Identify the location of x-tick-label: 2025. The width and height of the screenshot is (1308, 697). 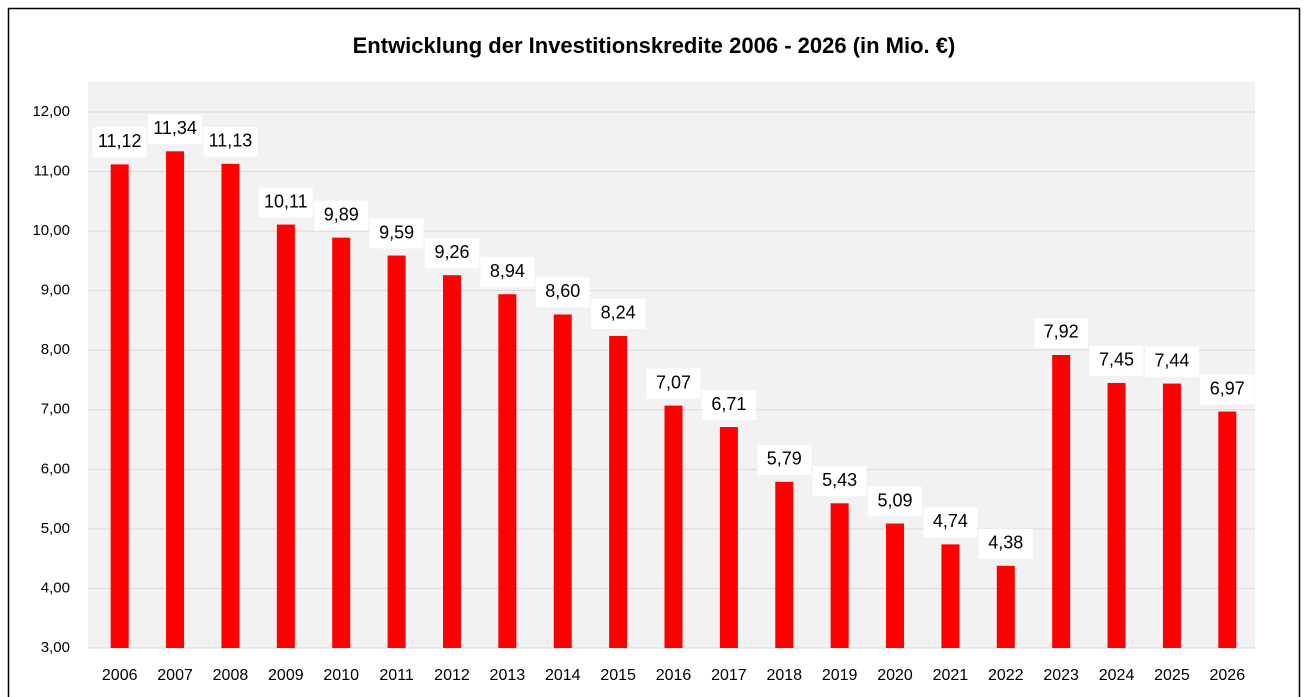
(1172, 675).